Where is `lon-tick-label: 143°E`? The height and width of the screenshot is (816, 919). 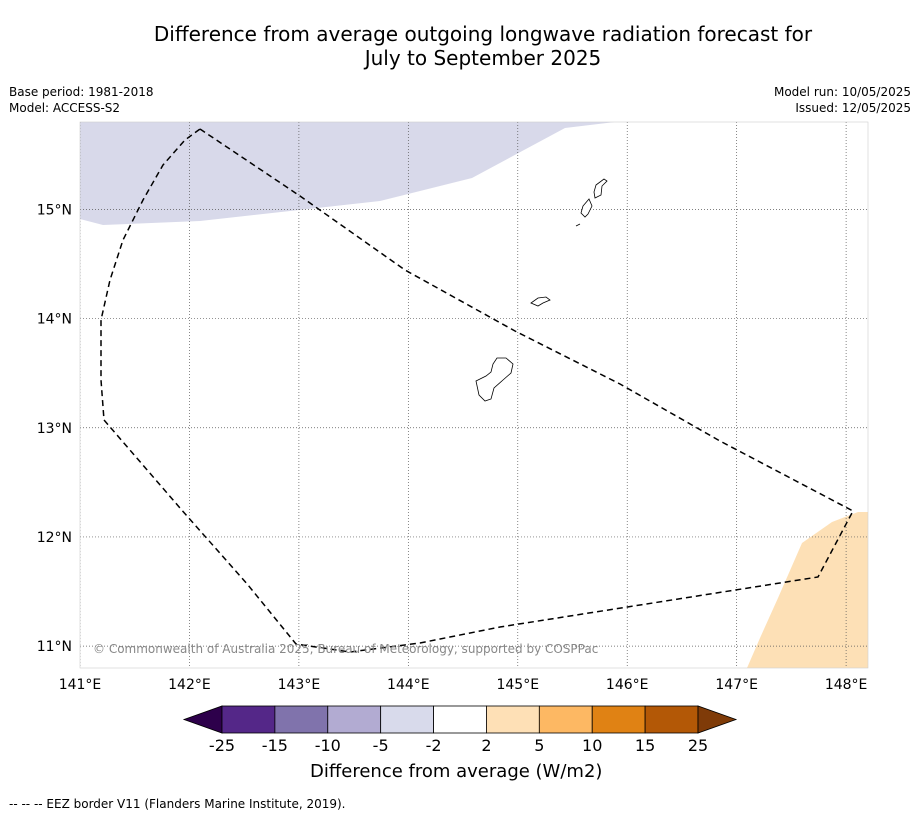 lon-tick-label: 143°E is located at coordinates (299, 685).